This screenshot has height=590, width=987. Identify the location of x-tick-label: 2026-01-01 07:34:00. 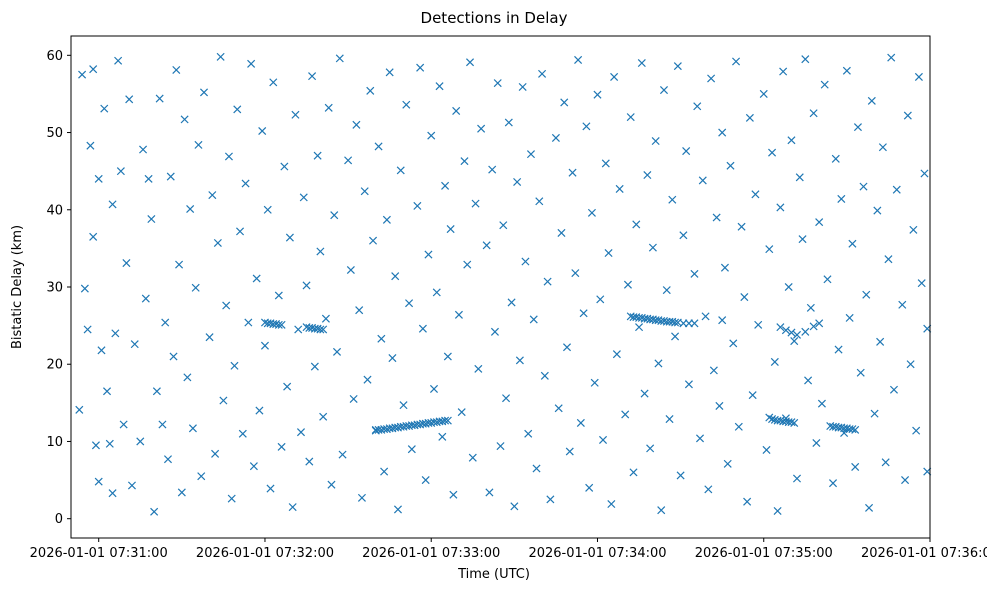
(597, 553).